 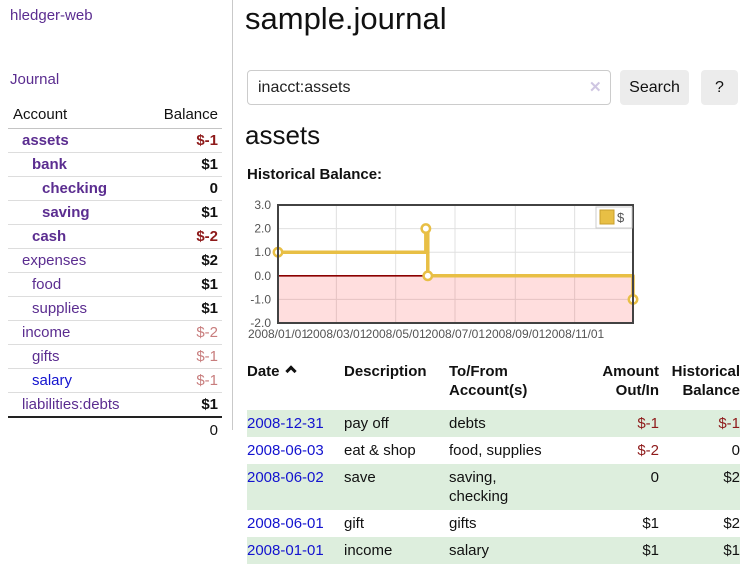 What do you see at coordinates (283, 135) in the screenshot?
I see `account-heading: assets` at bounding box center [283, 135].